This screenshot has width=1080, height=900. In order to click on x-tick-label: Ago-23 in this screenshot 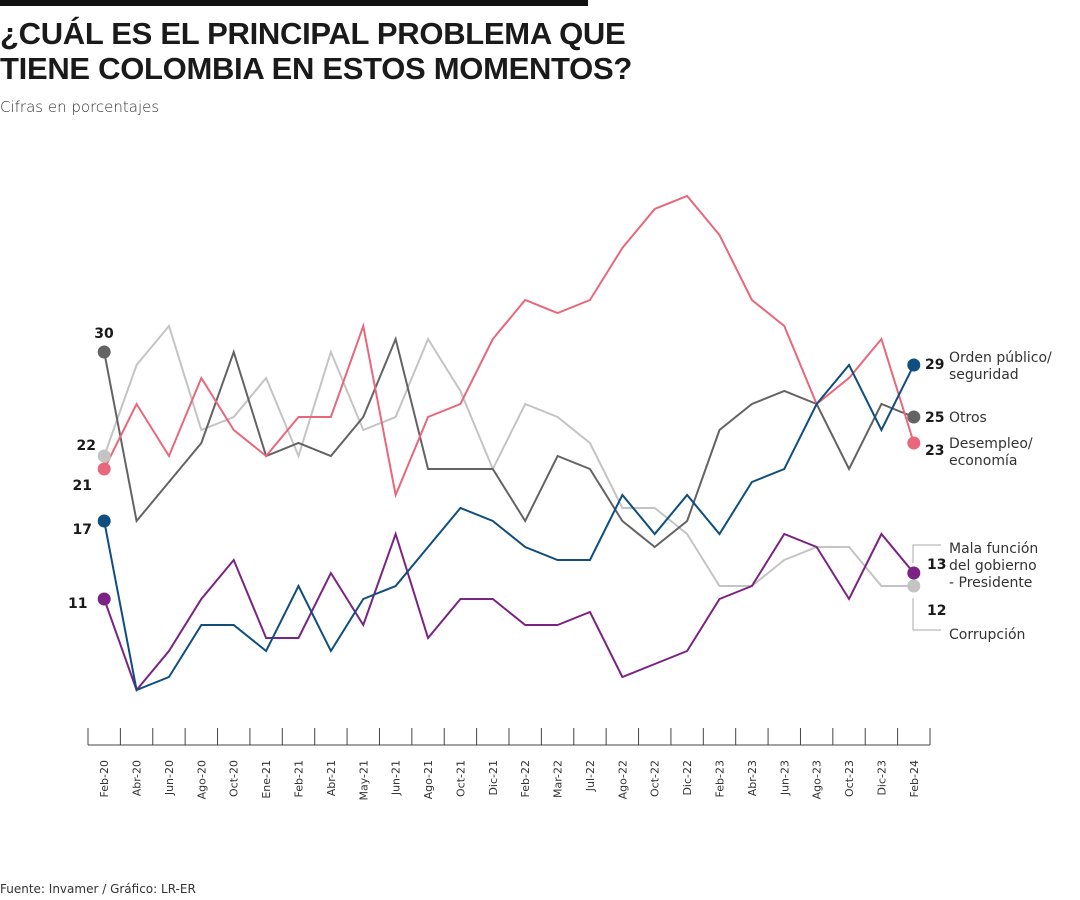, I will do `click(817, 779)`.